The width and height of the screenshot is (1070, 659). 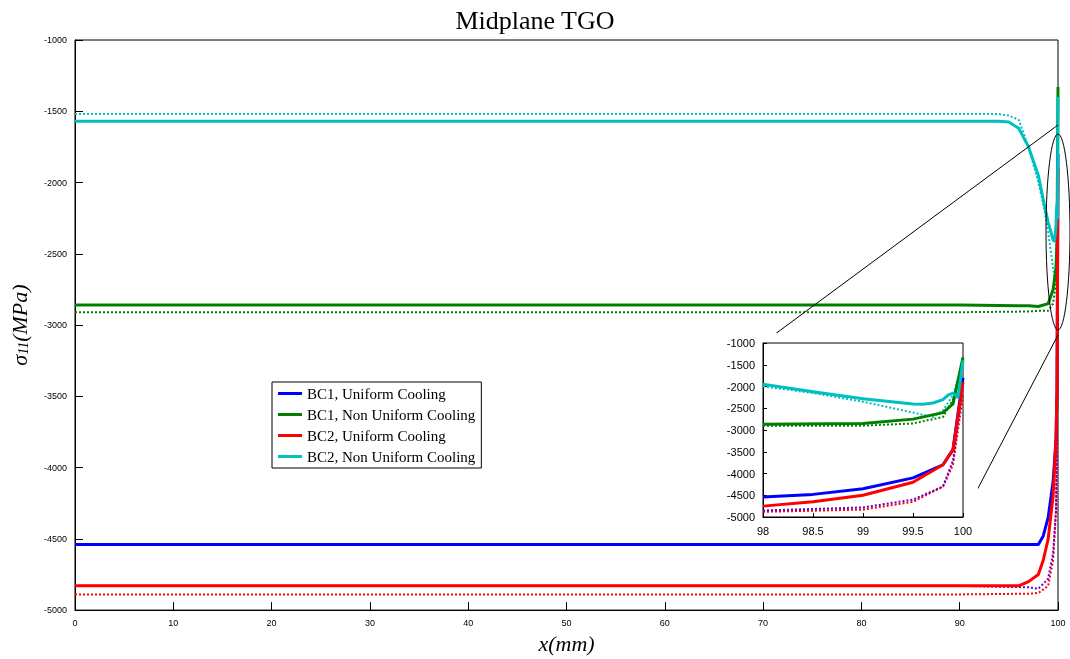 What do you see at coordinates (75, 622) in the screenshot?
I see `x-tick-label: 0` at bounding box center [75, 622].